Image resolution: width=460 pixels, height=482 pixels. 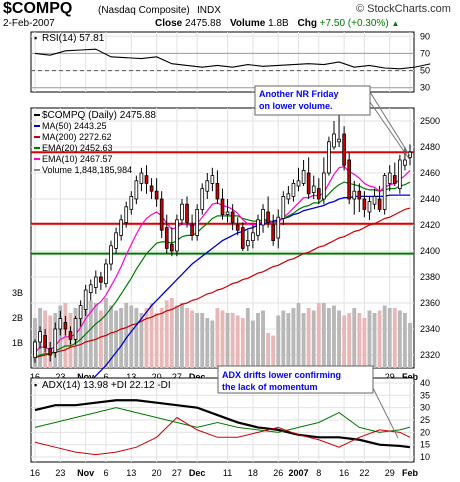 I want to click on adx-tick-label: 20, so click(x=425, y=432).